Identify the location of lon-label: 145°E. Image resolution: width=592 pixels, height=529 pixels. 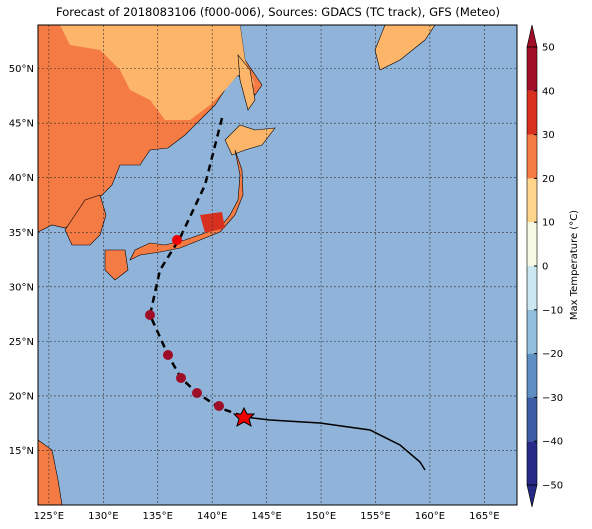
(266, 516).